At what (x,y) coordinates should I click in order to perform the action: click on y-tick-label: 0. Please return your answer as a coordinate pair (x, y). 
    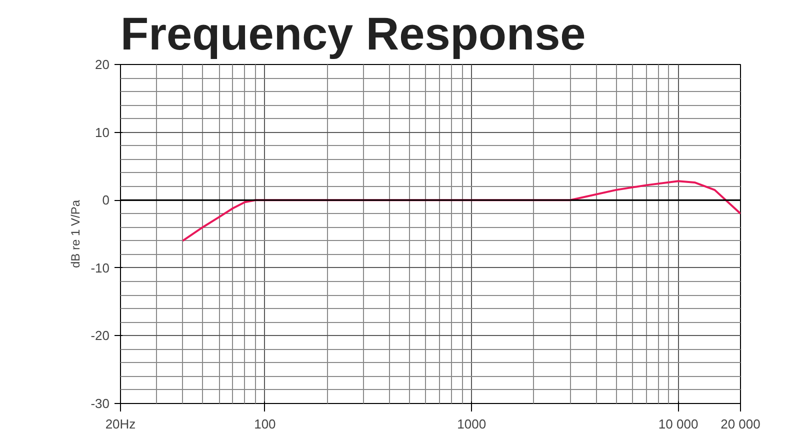
    Looking at the image, I should click on (106, 200).